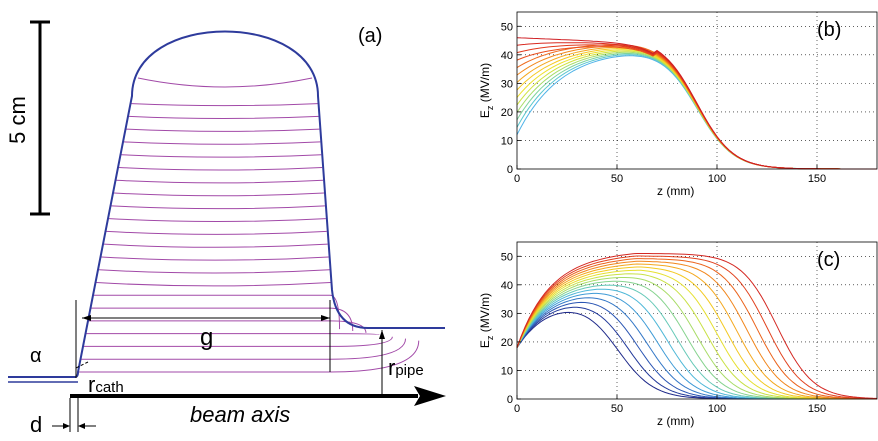  I want to click on r-cath-sub: cath, so click(109, 387).